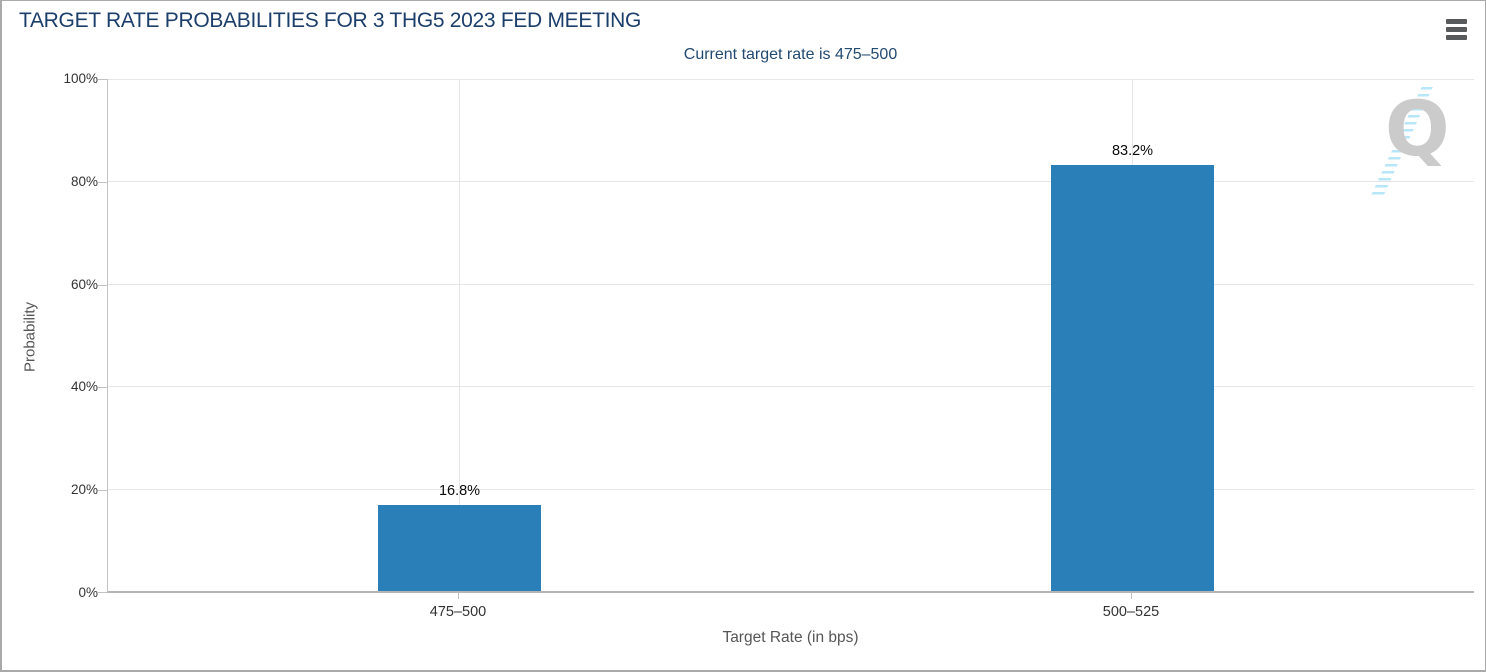 The width and height of the screenshot is (1486, 672). I want to click on bar-value-label: 83.2%, so click(1132, 151).